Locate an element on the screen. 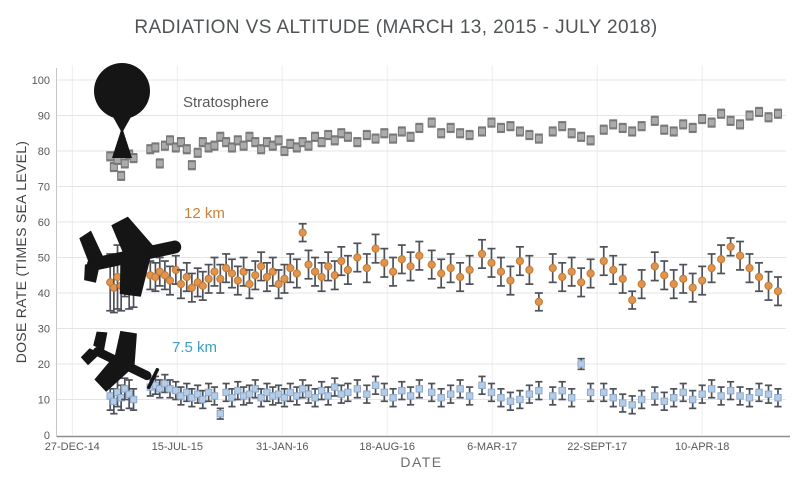  y-tick-label: 60 is located at coordinates (44, 223).